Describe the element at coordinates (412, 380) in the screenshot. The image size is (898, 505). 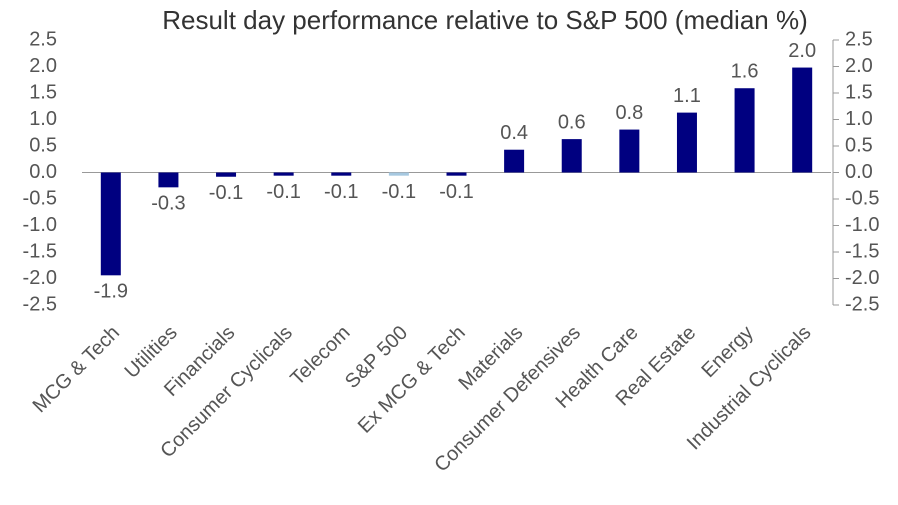
I see `x-tick-label: Ex MCG & Tech` at that location.